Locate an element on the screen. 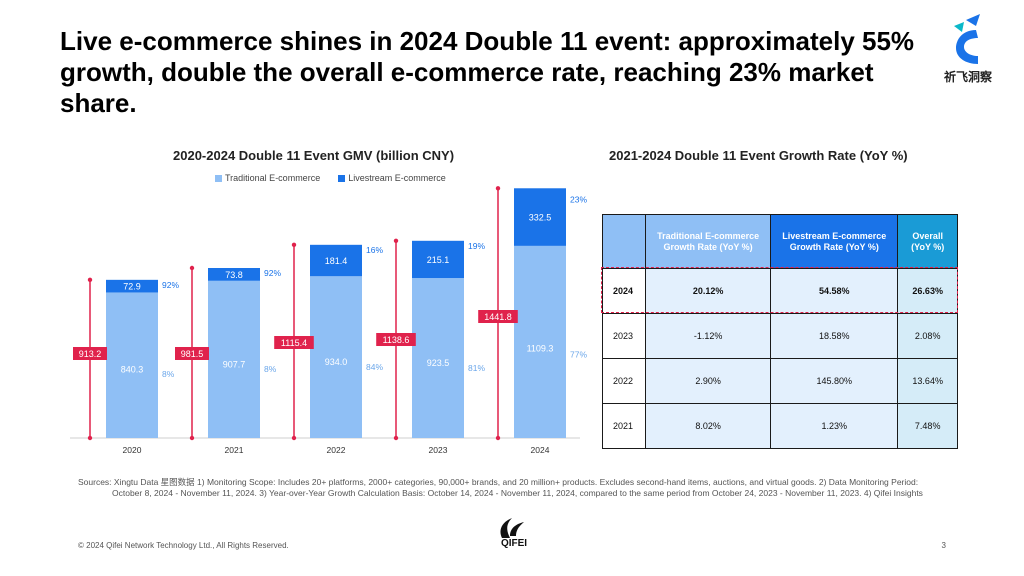  table-cell-year: 2022 is located at coordinates (624, 381).